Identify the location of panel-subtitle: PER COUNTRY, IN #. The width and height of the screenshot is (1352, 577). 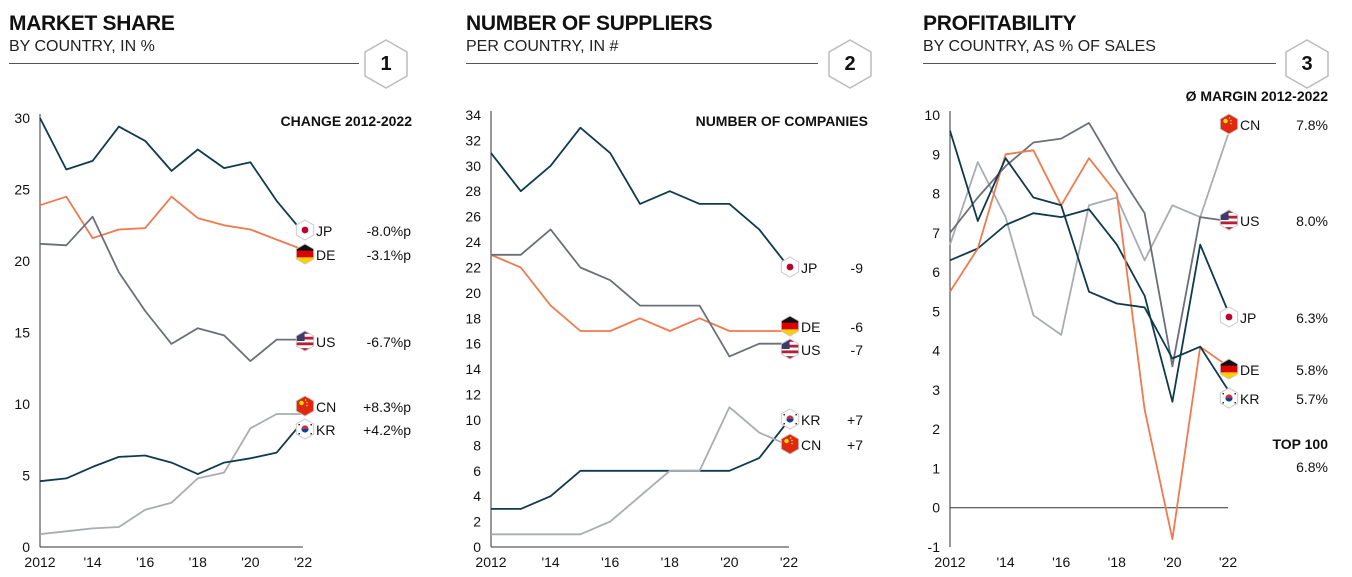
(542, 46).